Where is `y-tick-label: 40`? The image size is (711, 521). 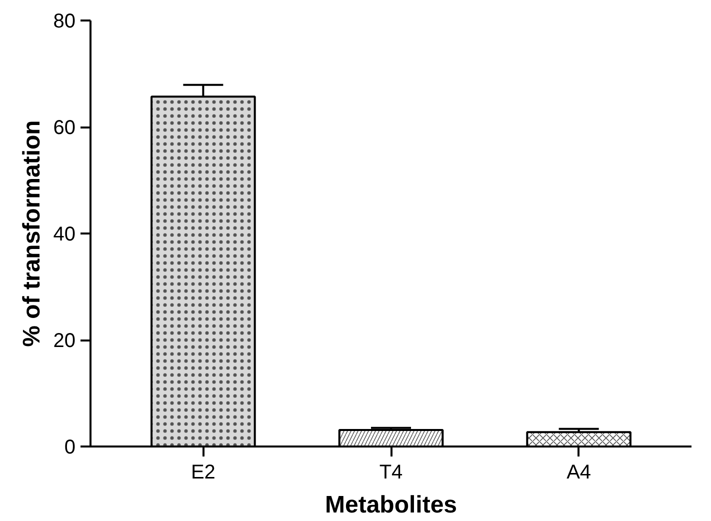 y-tick-label: 40 is located at coordinates (64, 235).